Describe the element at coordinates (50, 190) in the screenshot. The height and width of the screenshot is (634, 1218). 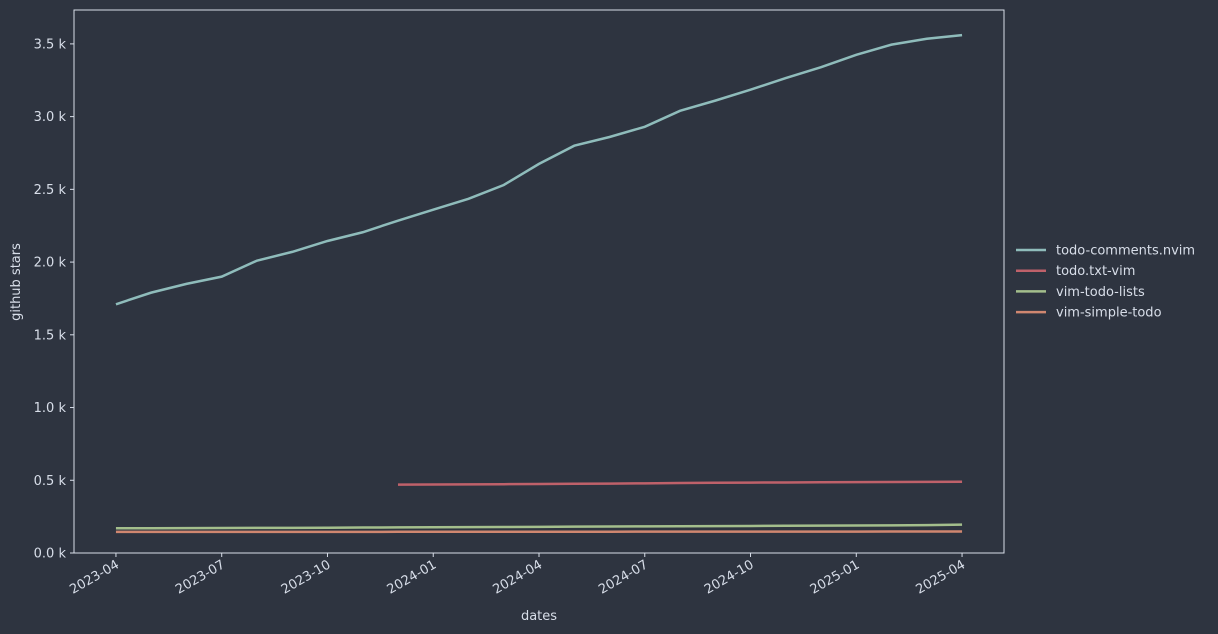
I see `y-tick-label: 2.5 k` at that location.